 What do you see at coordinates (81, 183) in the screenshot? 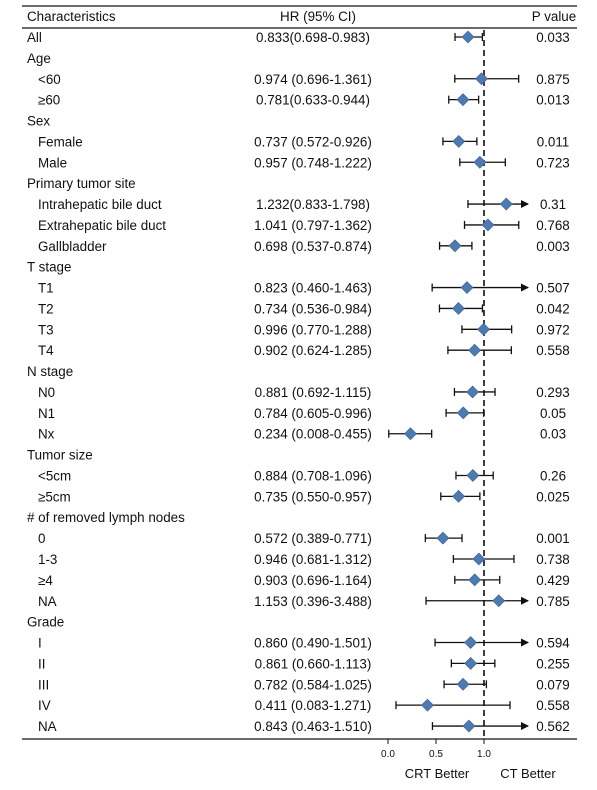
I see `group-label: Primary tumor site` at bounding box center [81, 183].